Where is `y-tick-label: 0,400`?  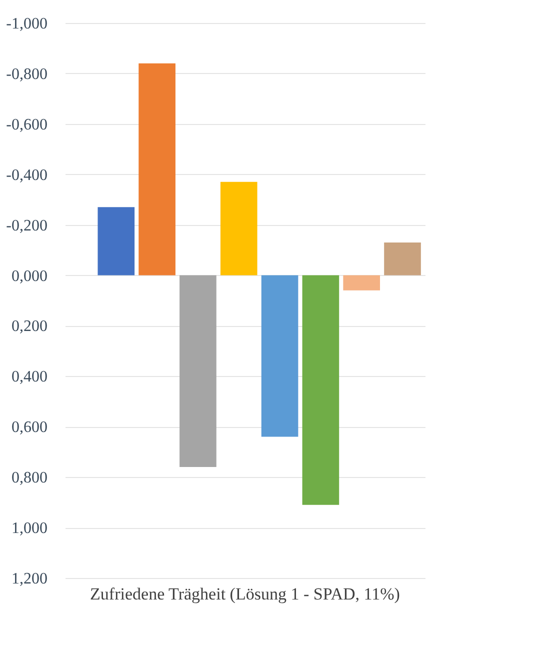
y-tick-label: 0,400 is located at coordinates (30, 377).